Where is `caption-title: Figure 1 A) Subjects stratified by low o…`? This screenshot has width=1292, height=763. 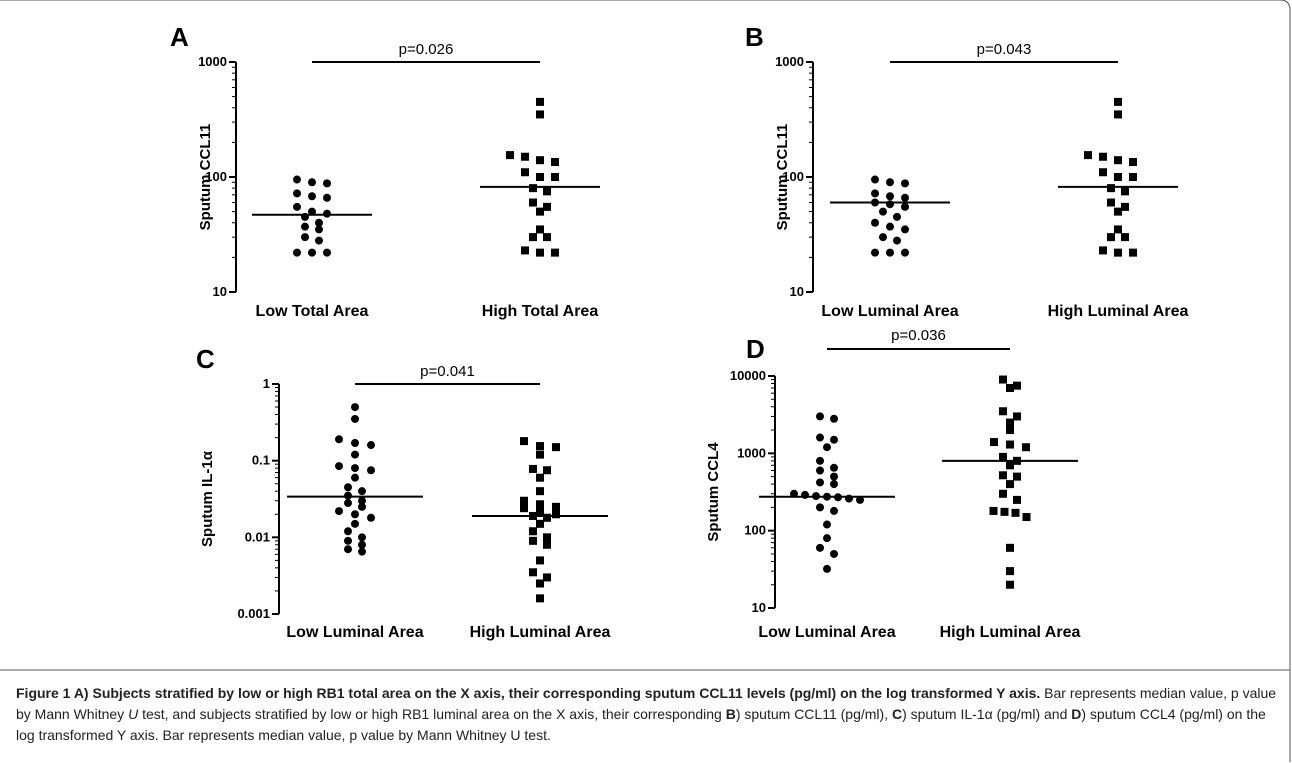 caption-title: Figure 1 A) Subjects stratified by low o… is located at coordinates (528, 693).